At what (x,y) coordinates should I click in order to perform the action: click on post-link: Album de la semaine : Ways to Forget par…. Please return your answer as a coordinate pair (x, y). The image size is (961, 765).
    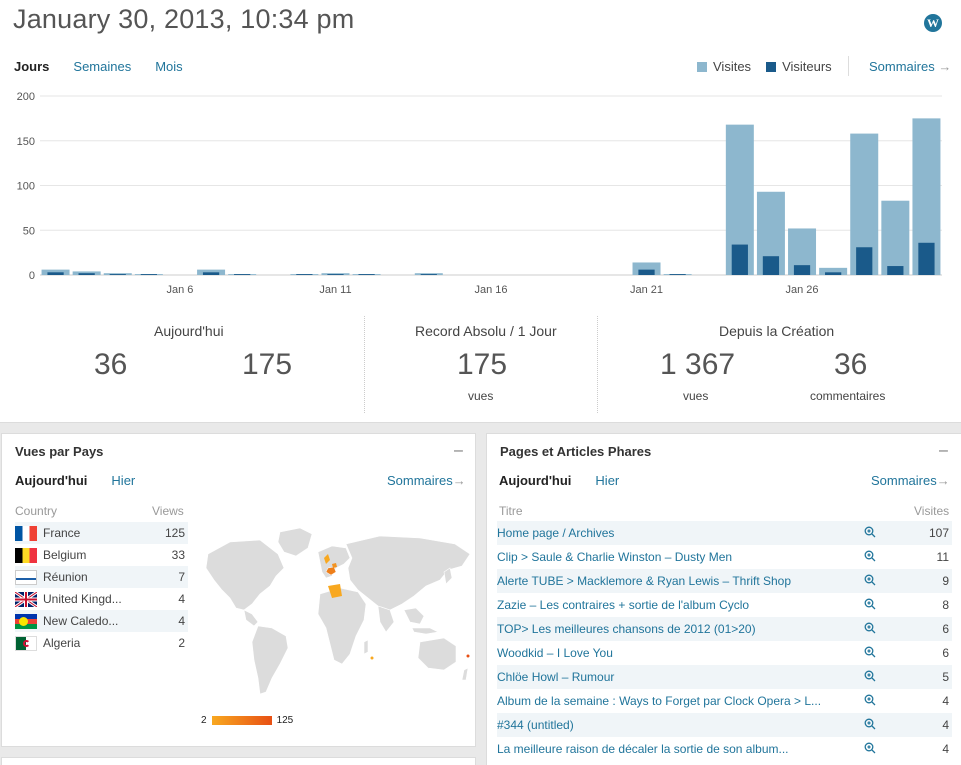
    Looking at the image, I should click on (659, 701).